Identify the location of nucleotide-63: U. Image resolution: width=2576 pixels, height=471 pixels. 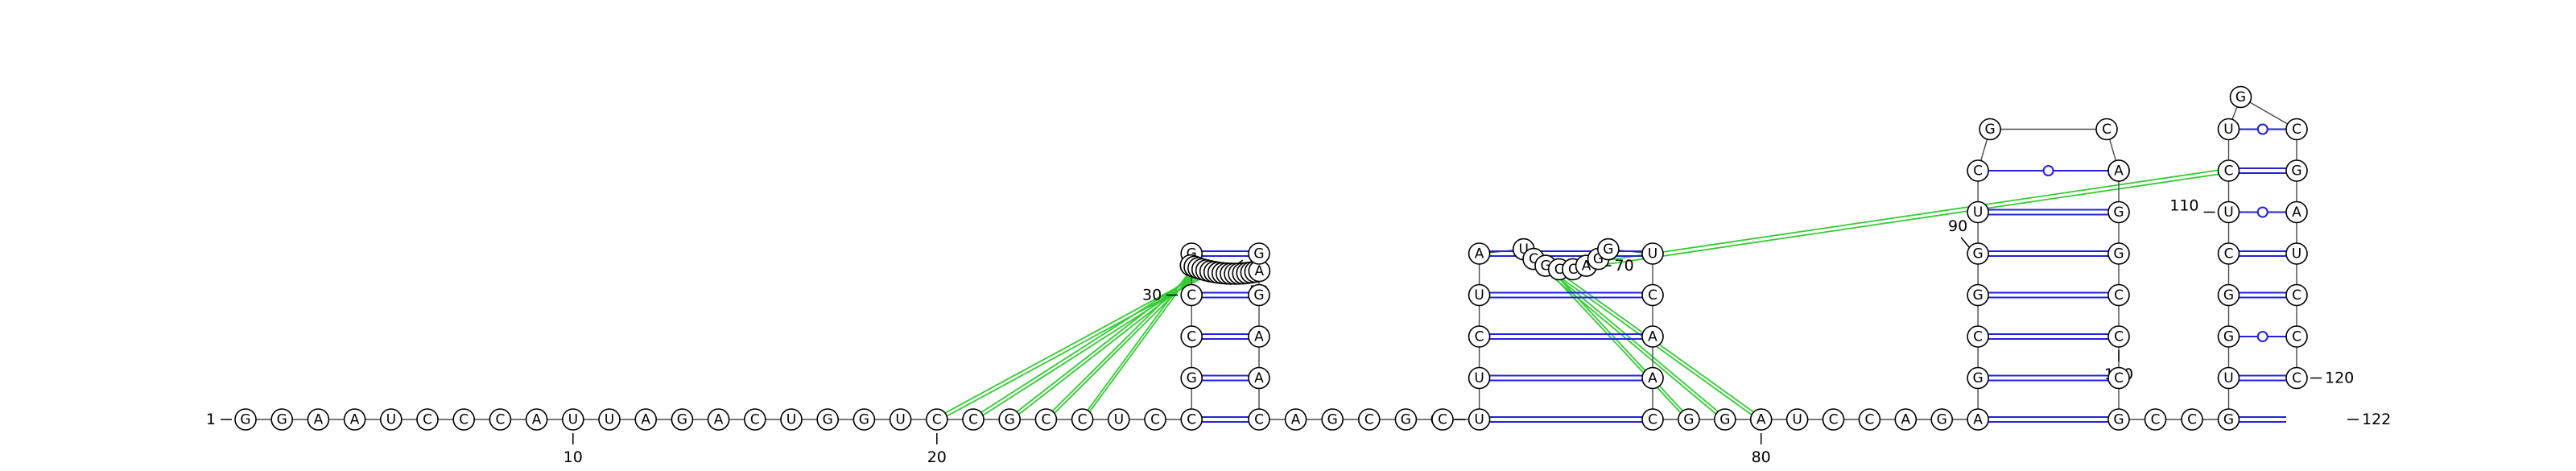
(1479, 295).